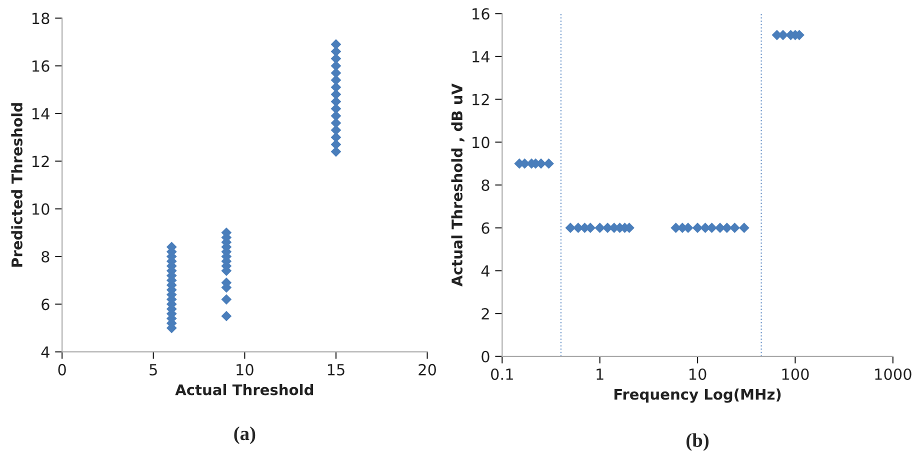 Image resolution: width=913 pixels, height=454 pixels. I want to click on y-tick-label: 18, so click(41, 18).